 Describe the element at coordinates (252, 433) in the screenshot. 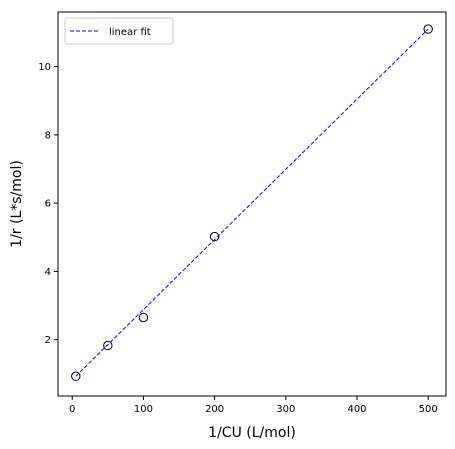

I see `x-axis-label: 1/CU (L/mol)` at that location.